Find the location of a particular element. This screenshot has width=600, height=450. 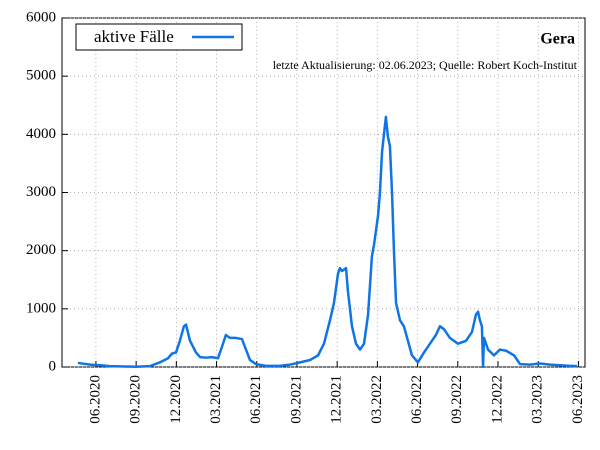

x-tick-label: 09.2020 is located at coordinates (136, 399).